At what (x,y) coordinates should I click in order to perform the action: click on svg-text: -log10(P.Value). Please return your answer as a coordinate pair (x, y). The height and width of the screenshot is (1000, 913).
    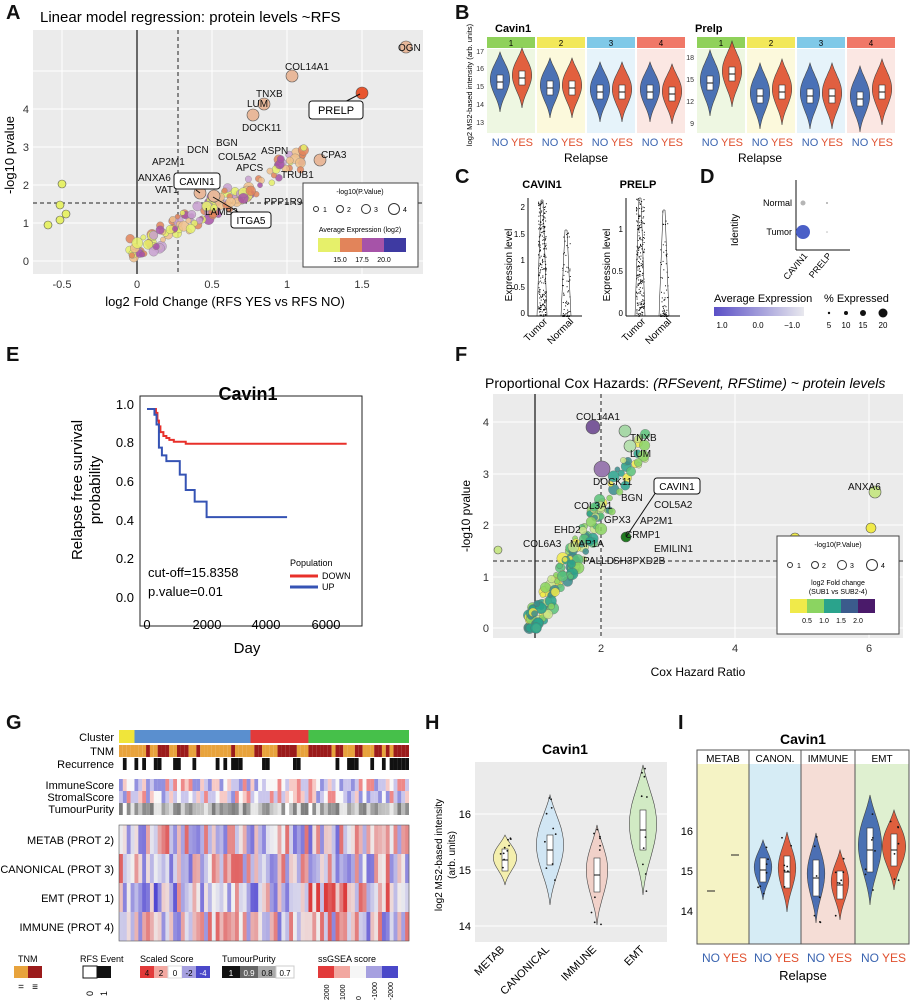
    Looking at the image, I should click on (837, 545).